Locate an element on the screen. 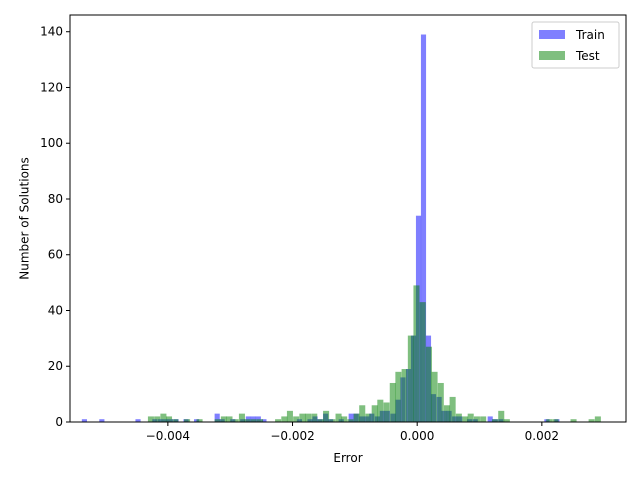 This screenshot has width=640, height=480. x-axis: −0.004 −0.002 0.000 0.002 is located at coordinates (352, 432).